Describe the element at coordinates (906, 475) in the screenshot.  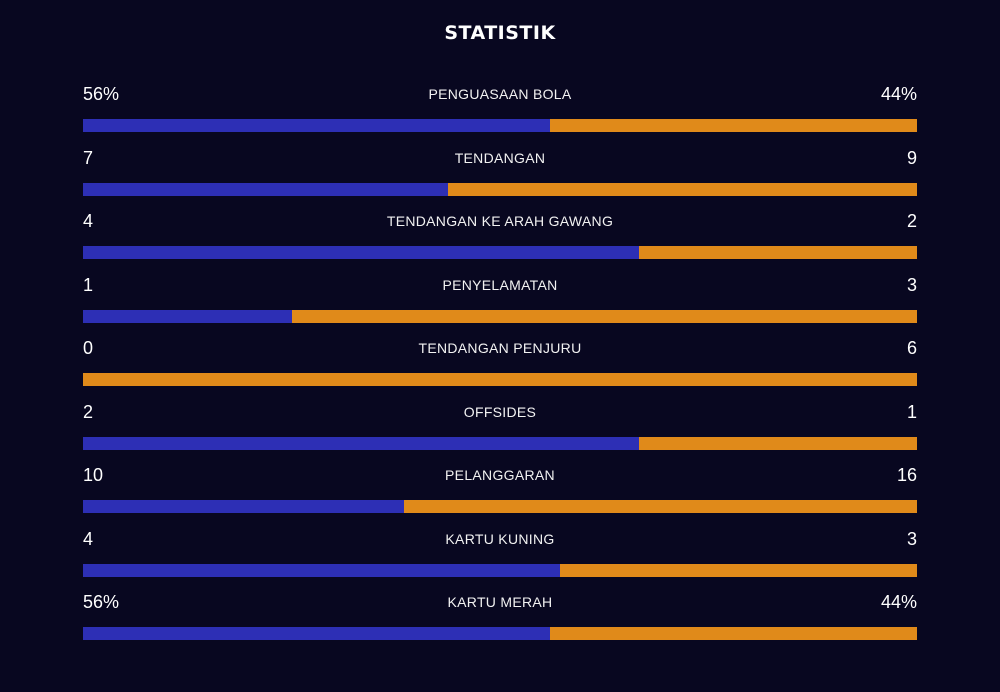
I see `away-value: 16` at that location.